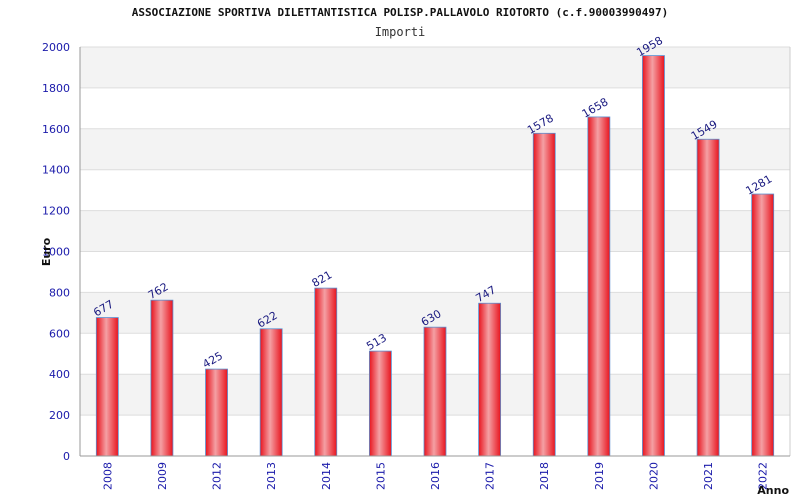  What do you see at coordinates (66, 456) in the screenshot?
I see `y-tick-label: 0` at bounding box center [66, 456].